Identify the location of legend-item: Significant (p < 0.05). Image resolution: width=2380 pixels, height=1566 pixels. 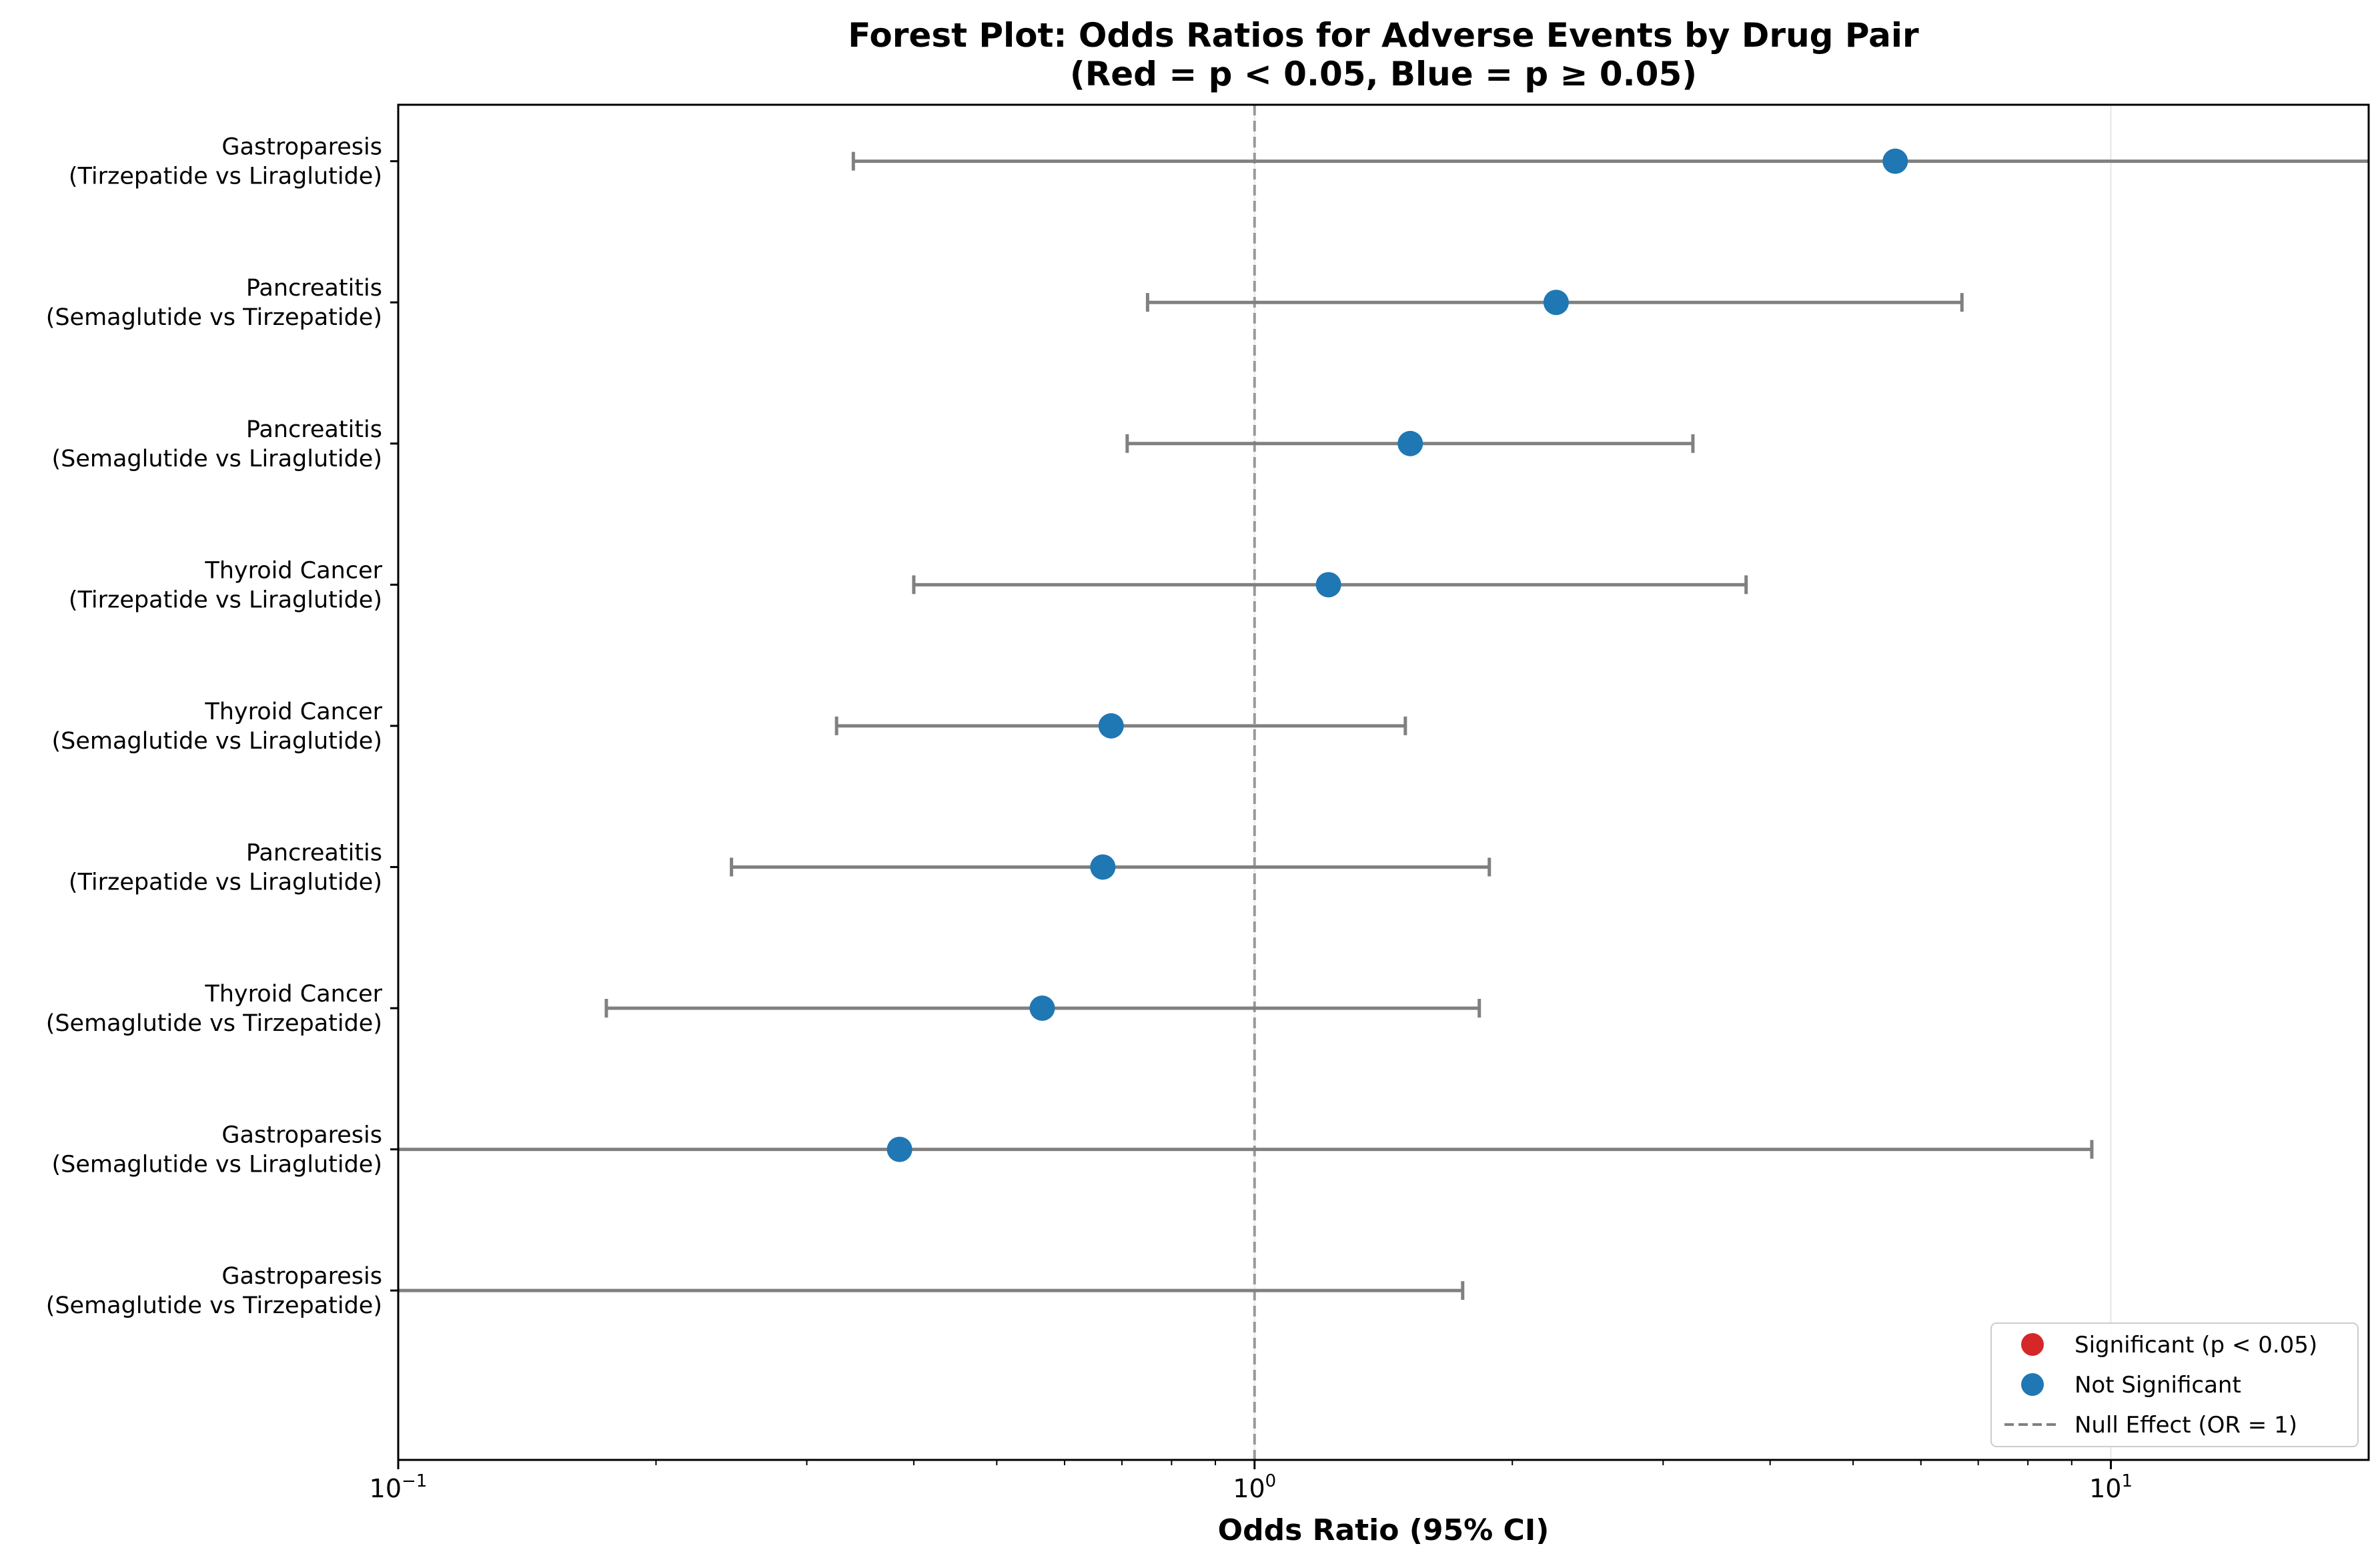
(2169, 1345).